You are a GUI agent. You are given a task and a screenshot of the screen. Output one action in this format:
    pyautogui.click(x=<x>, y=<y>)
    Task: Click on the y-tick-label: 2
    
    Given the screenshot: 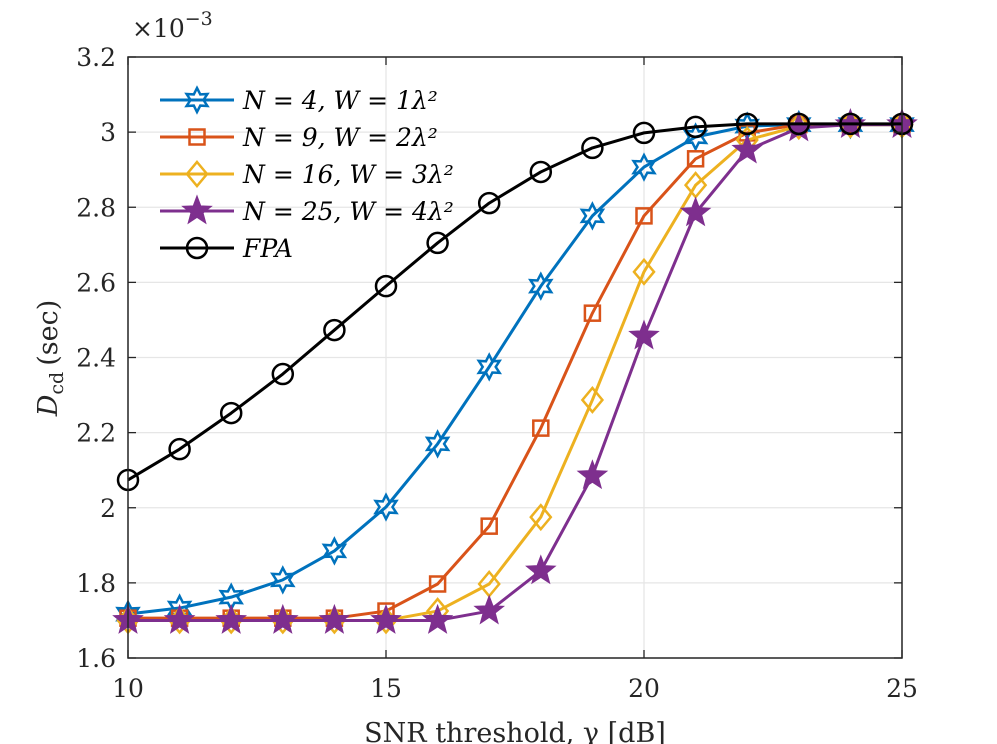 What is the action you would take?
    pyautogui.click(x=108, y=508)
    